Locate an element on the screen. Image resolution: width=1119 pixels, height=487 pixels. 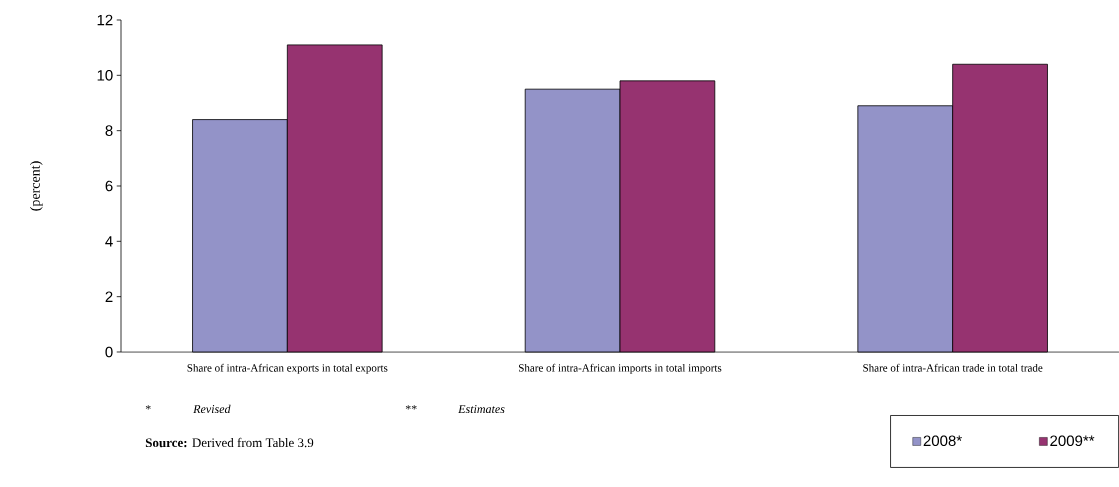
x-tick-label: Share of intra-African imports in total imports is located at coordinates (620, 368).